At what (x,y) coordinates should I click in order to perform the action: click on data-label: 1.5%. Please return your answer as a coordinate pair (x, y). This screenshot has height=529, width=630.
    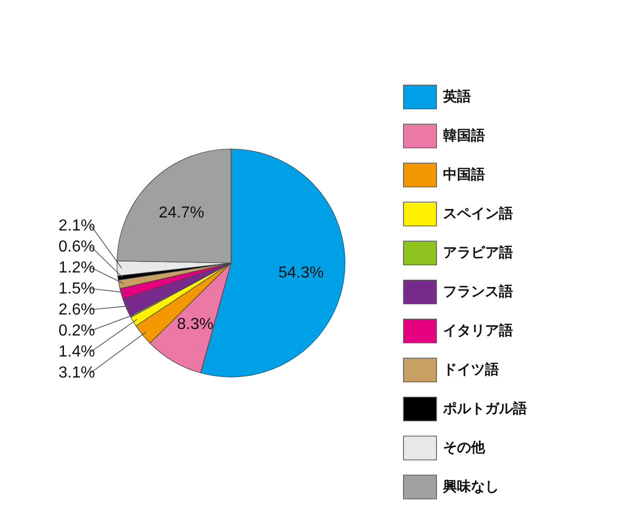
    Looking at the image, I should click on (76, 289).